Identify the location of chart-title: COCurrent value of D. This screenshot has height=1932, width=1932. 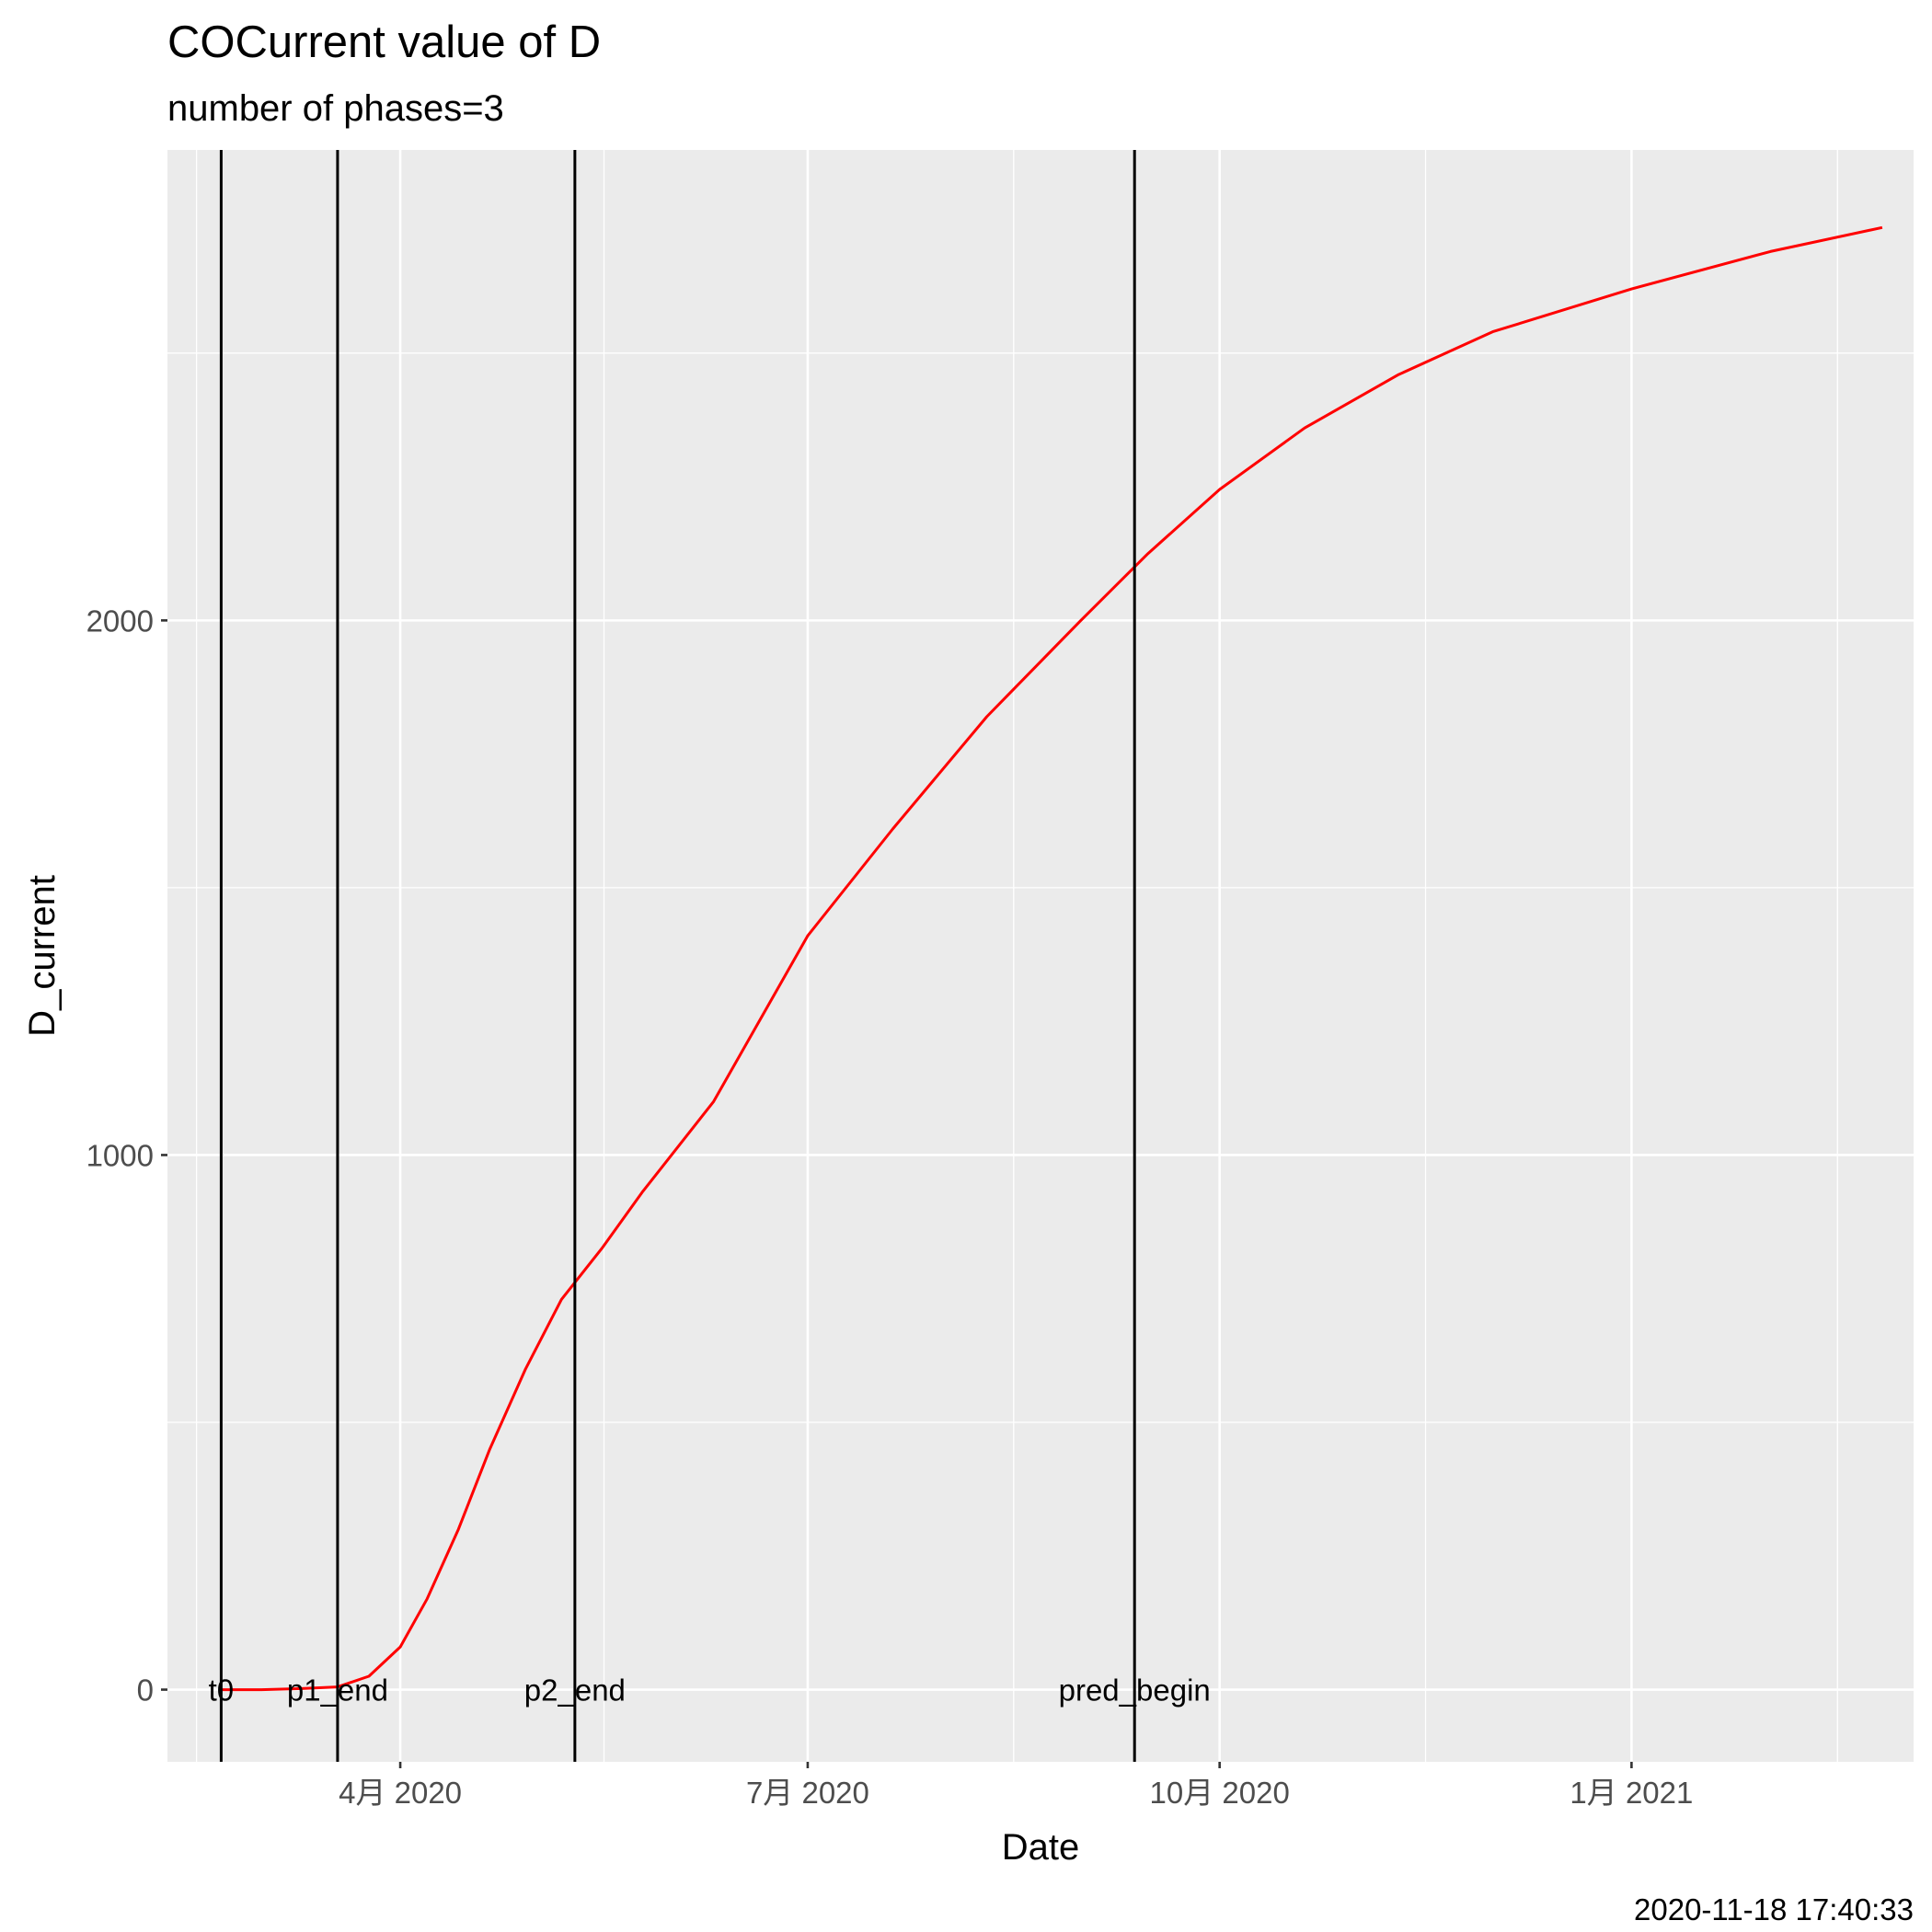
(384, 42).